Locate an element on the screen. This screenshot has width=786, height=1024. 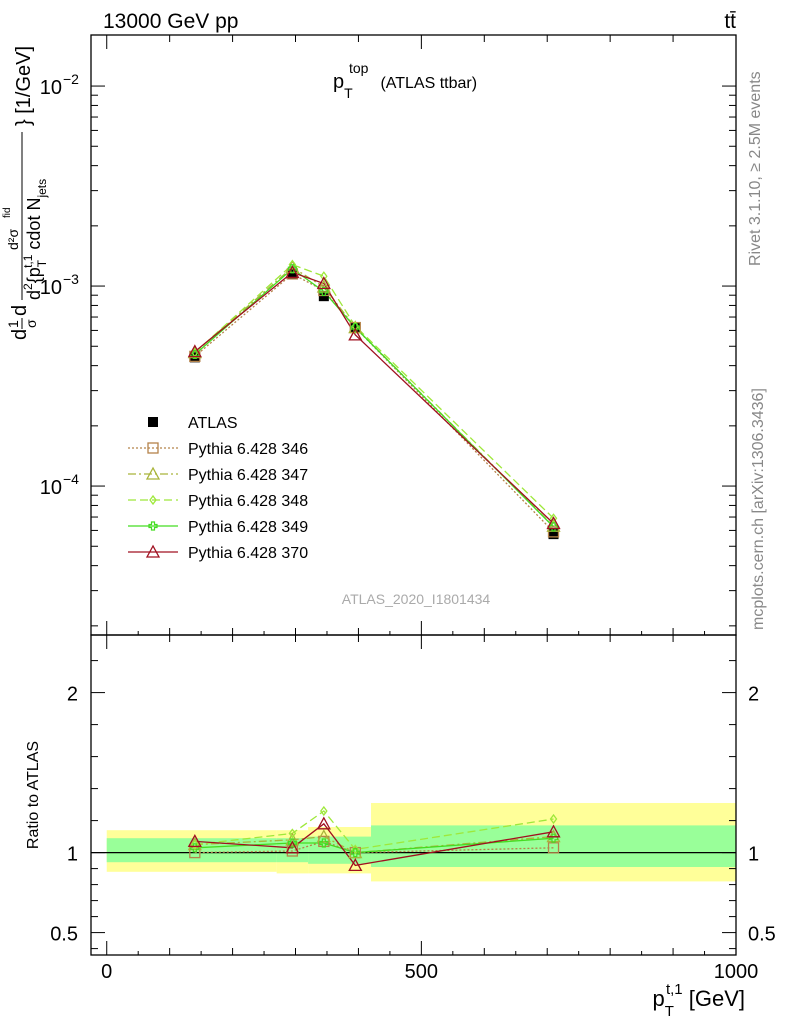
ratio-y-tick-label-right: 1 is located at coordinates (753, 855).